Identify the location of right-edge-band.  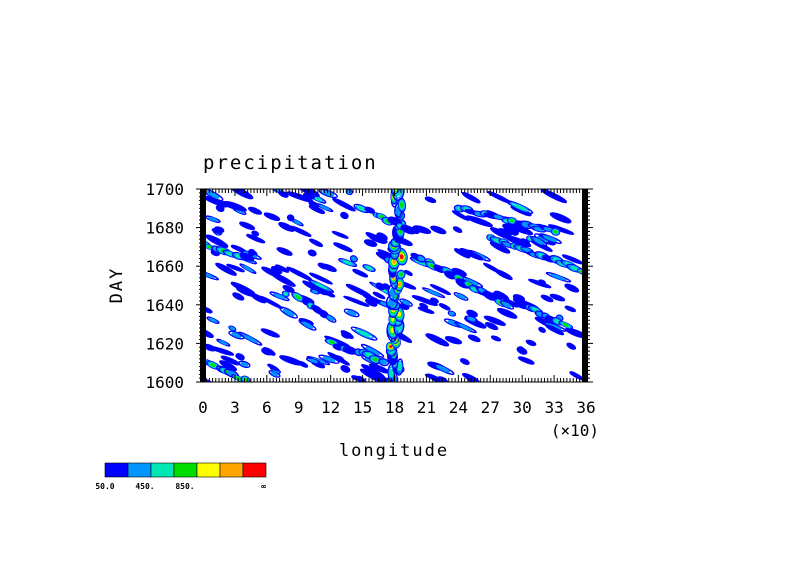
(585, 285).